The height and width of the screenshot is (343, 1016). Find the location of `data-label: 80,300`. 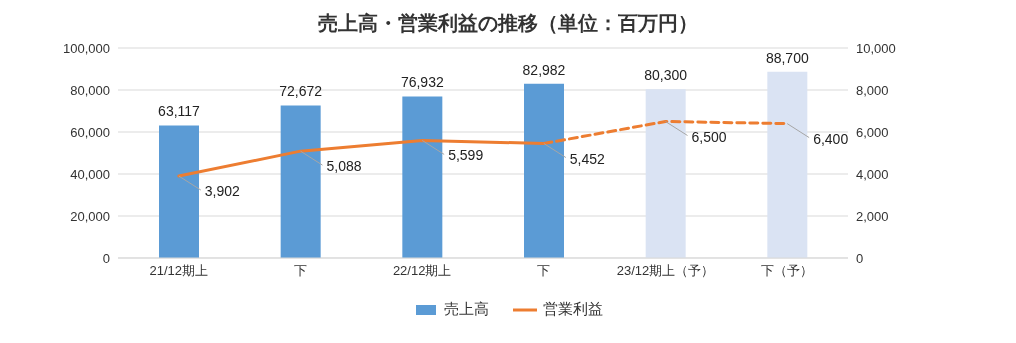

data-label: 80,300 is located at coordinates (666, 75).